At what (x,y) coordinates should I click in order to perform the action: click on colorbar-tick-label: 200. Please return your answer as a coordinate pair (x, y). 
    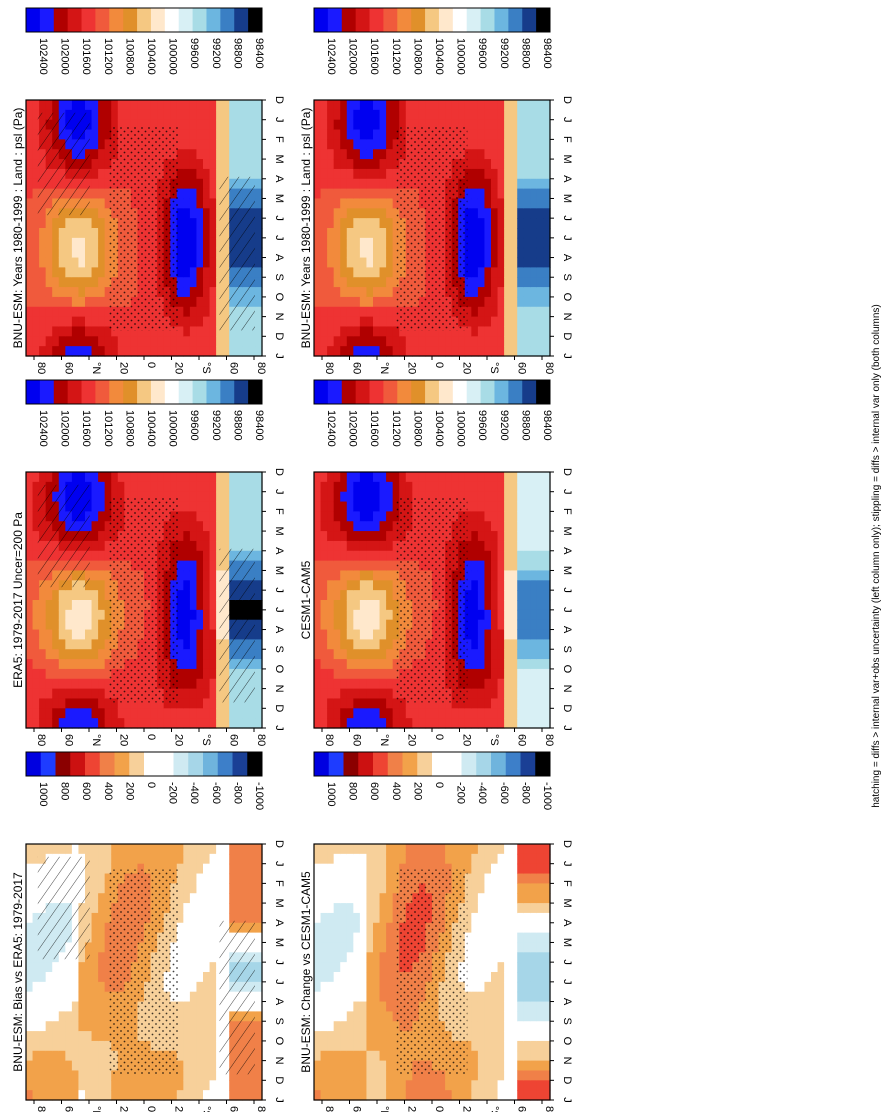
    Looking at the image, I should click on (129, 791).